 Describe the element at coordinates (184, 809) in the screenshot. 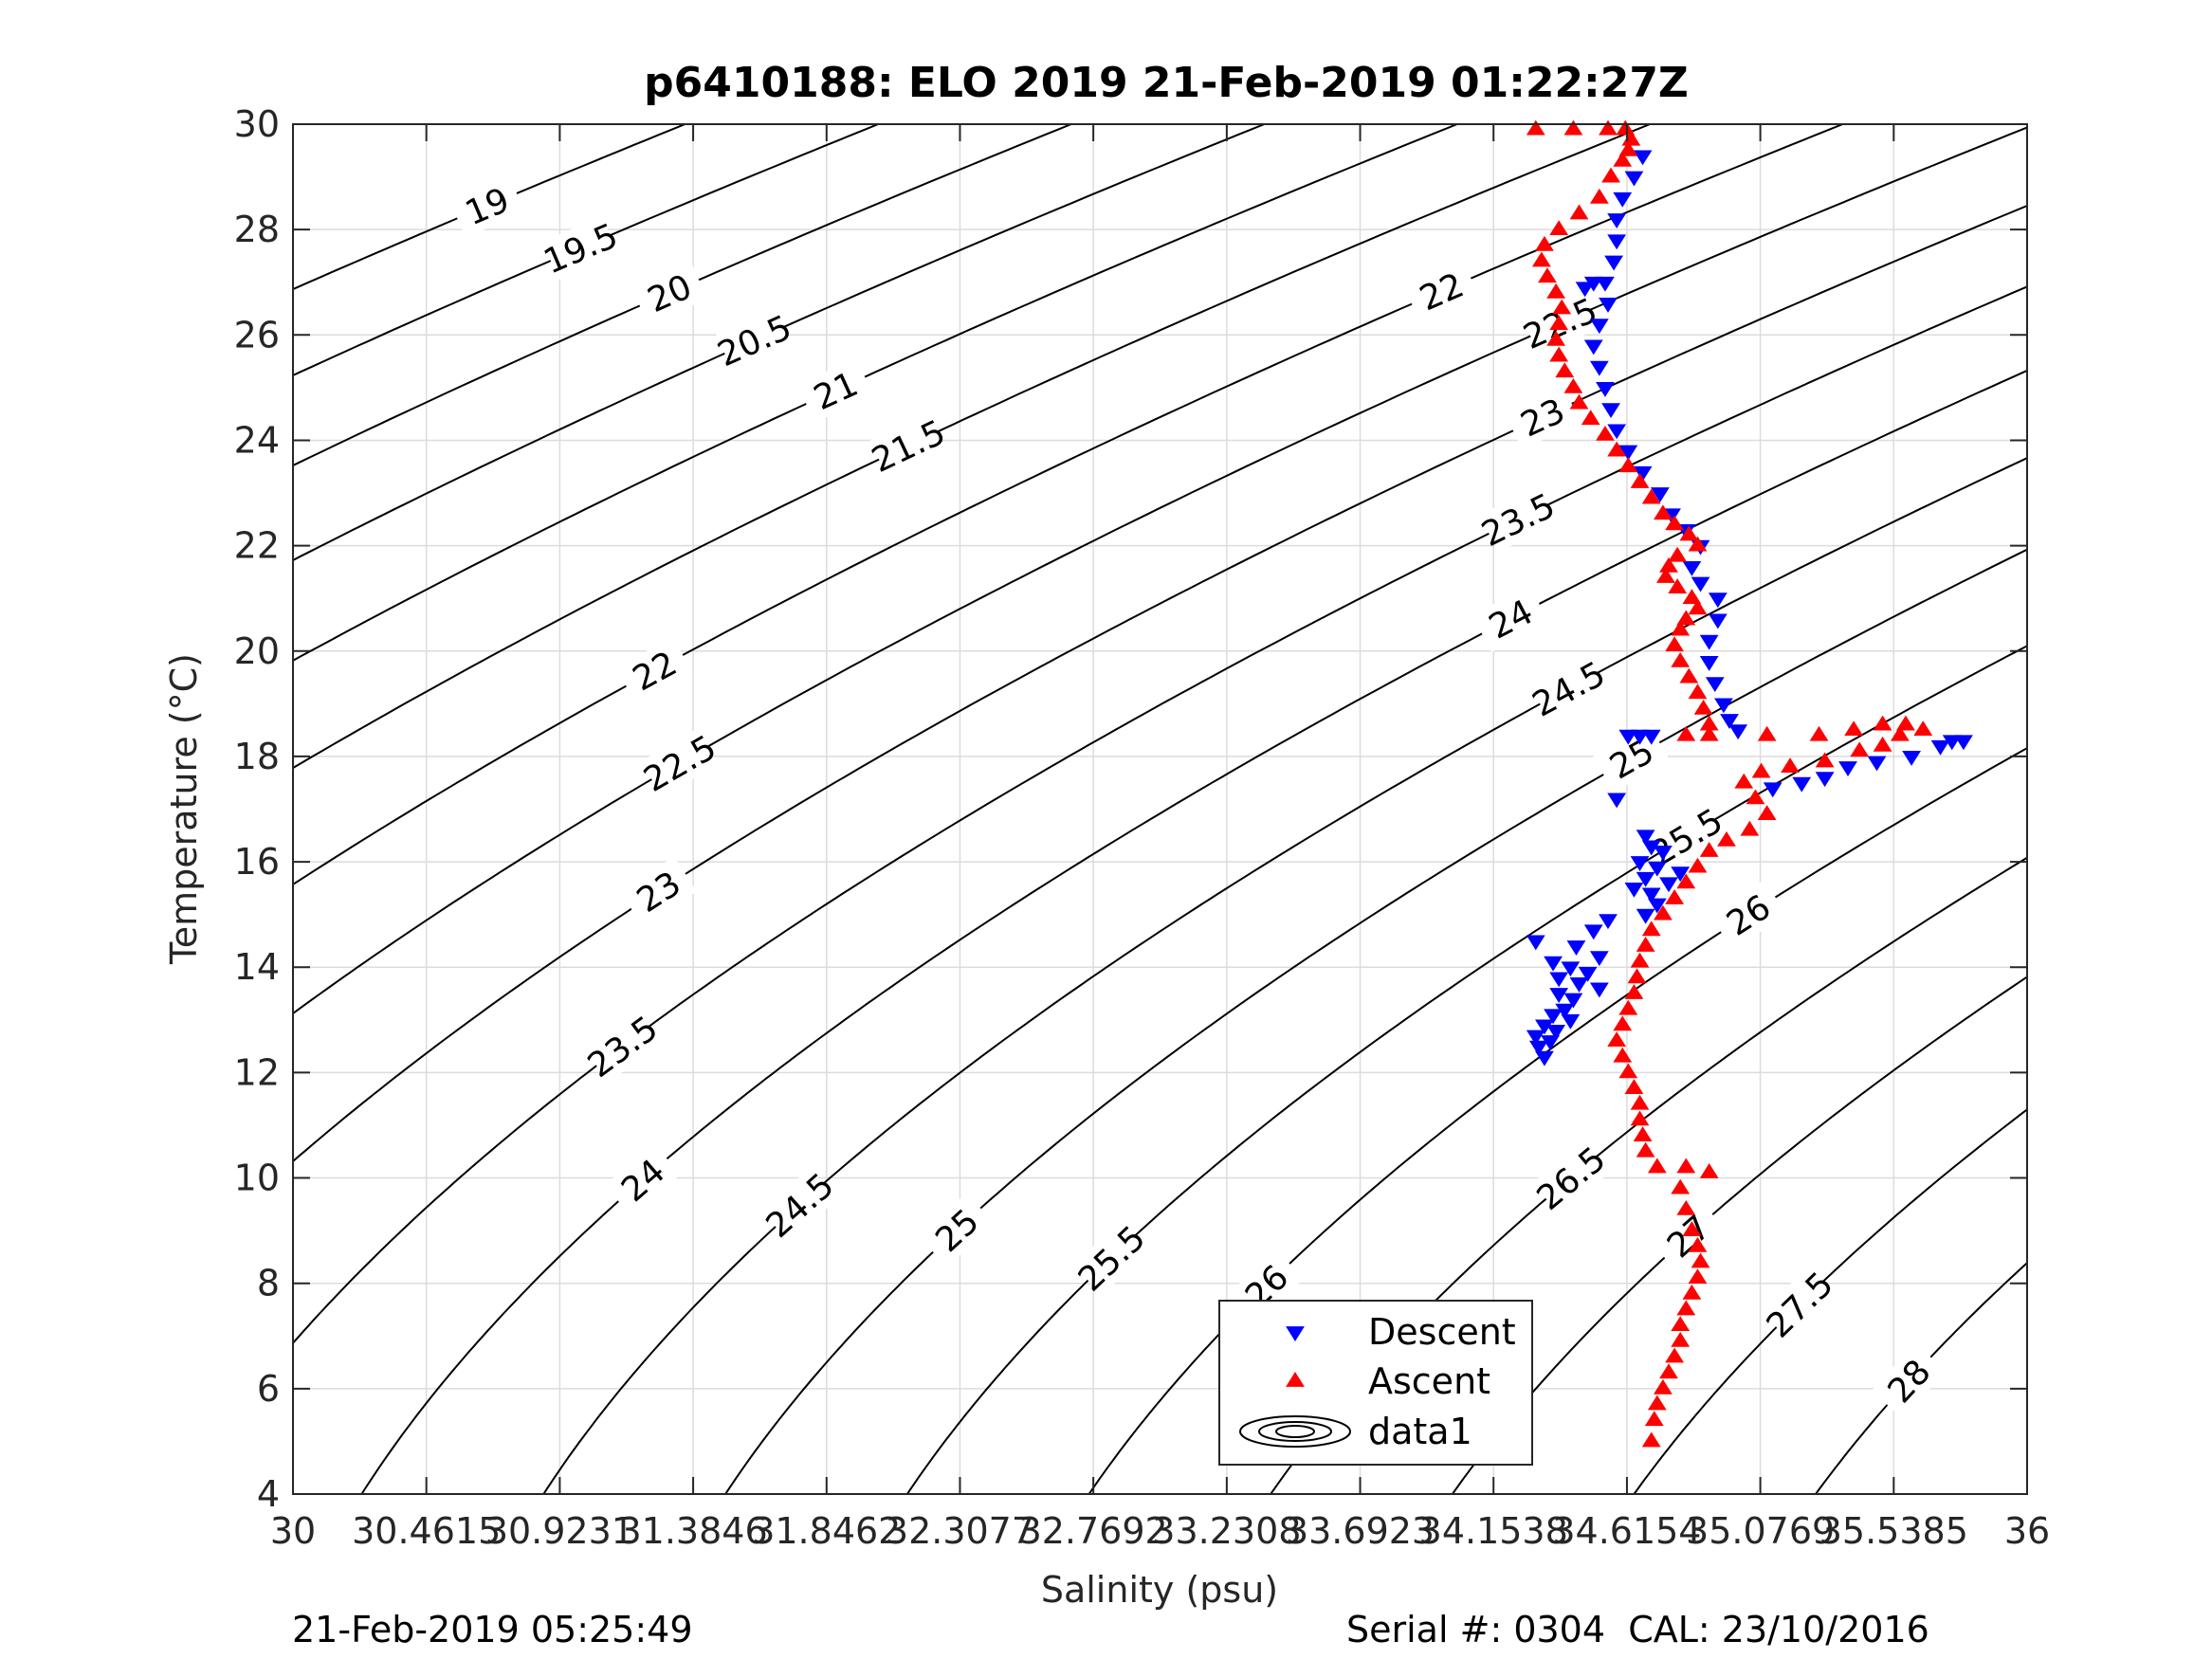

I see `y-axis-label: Temperature (°C)` at that location.